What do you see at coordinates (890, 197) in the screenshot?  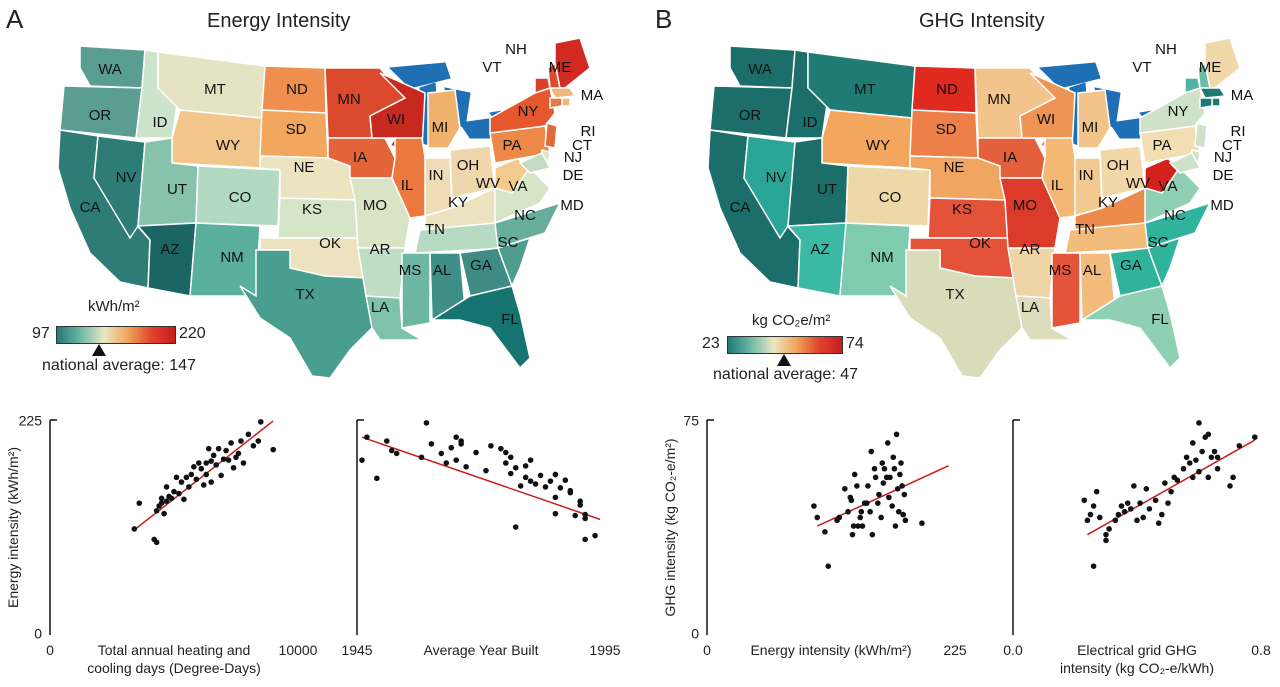 I see `map-b-label-co: CO` at bounding box center [890, 197].